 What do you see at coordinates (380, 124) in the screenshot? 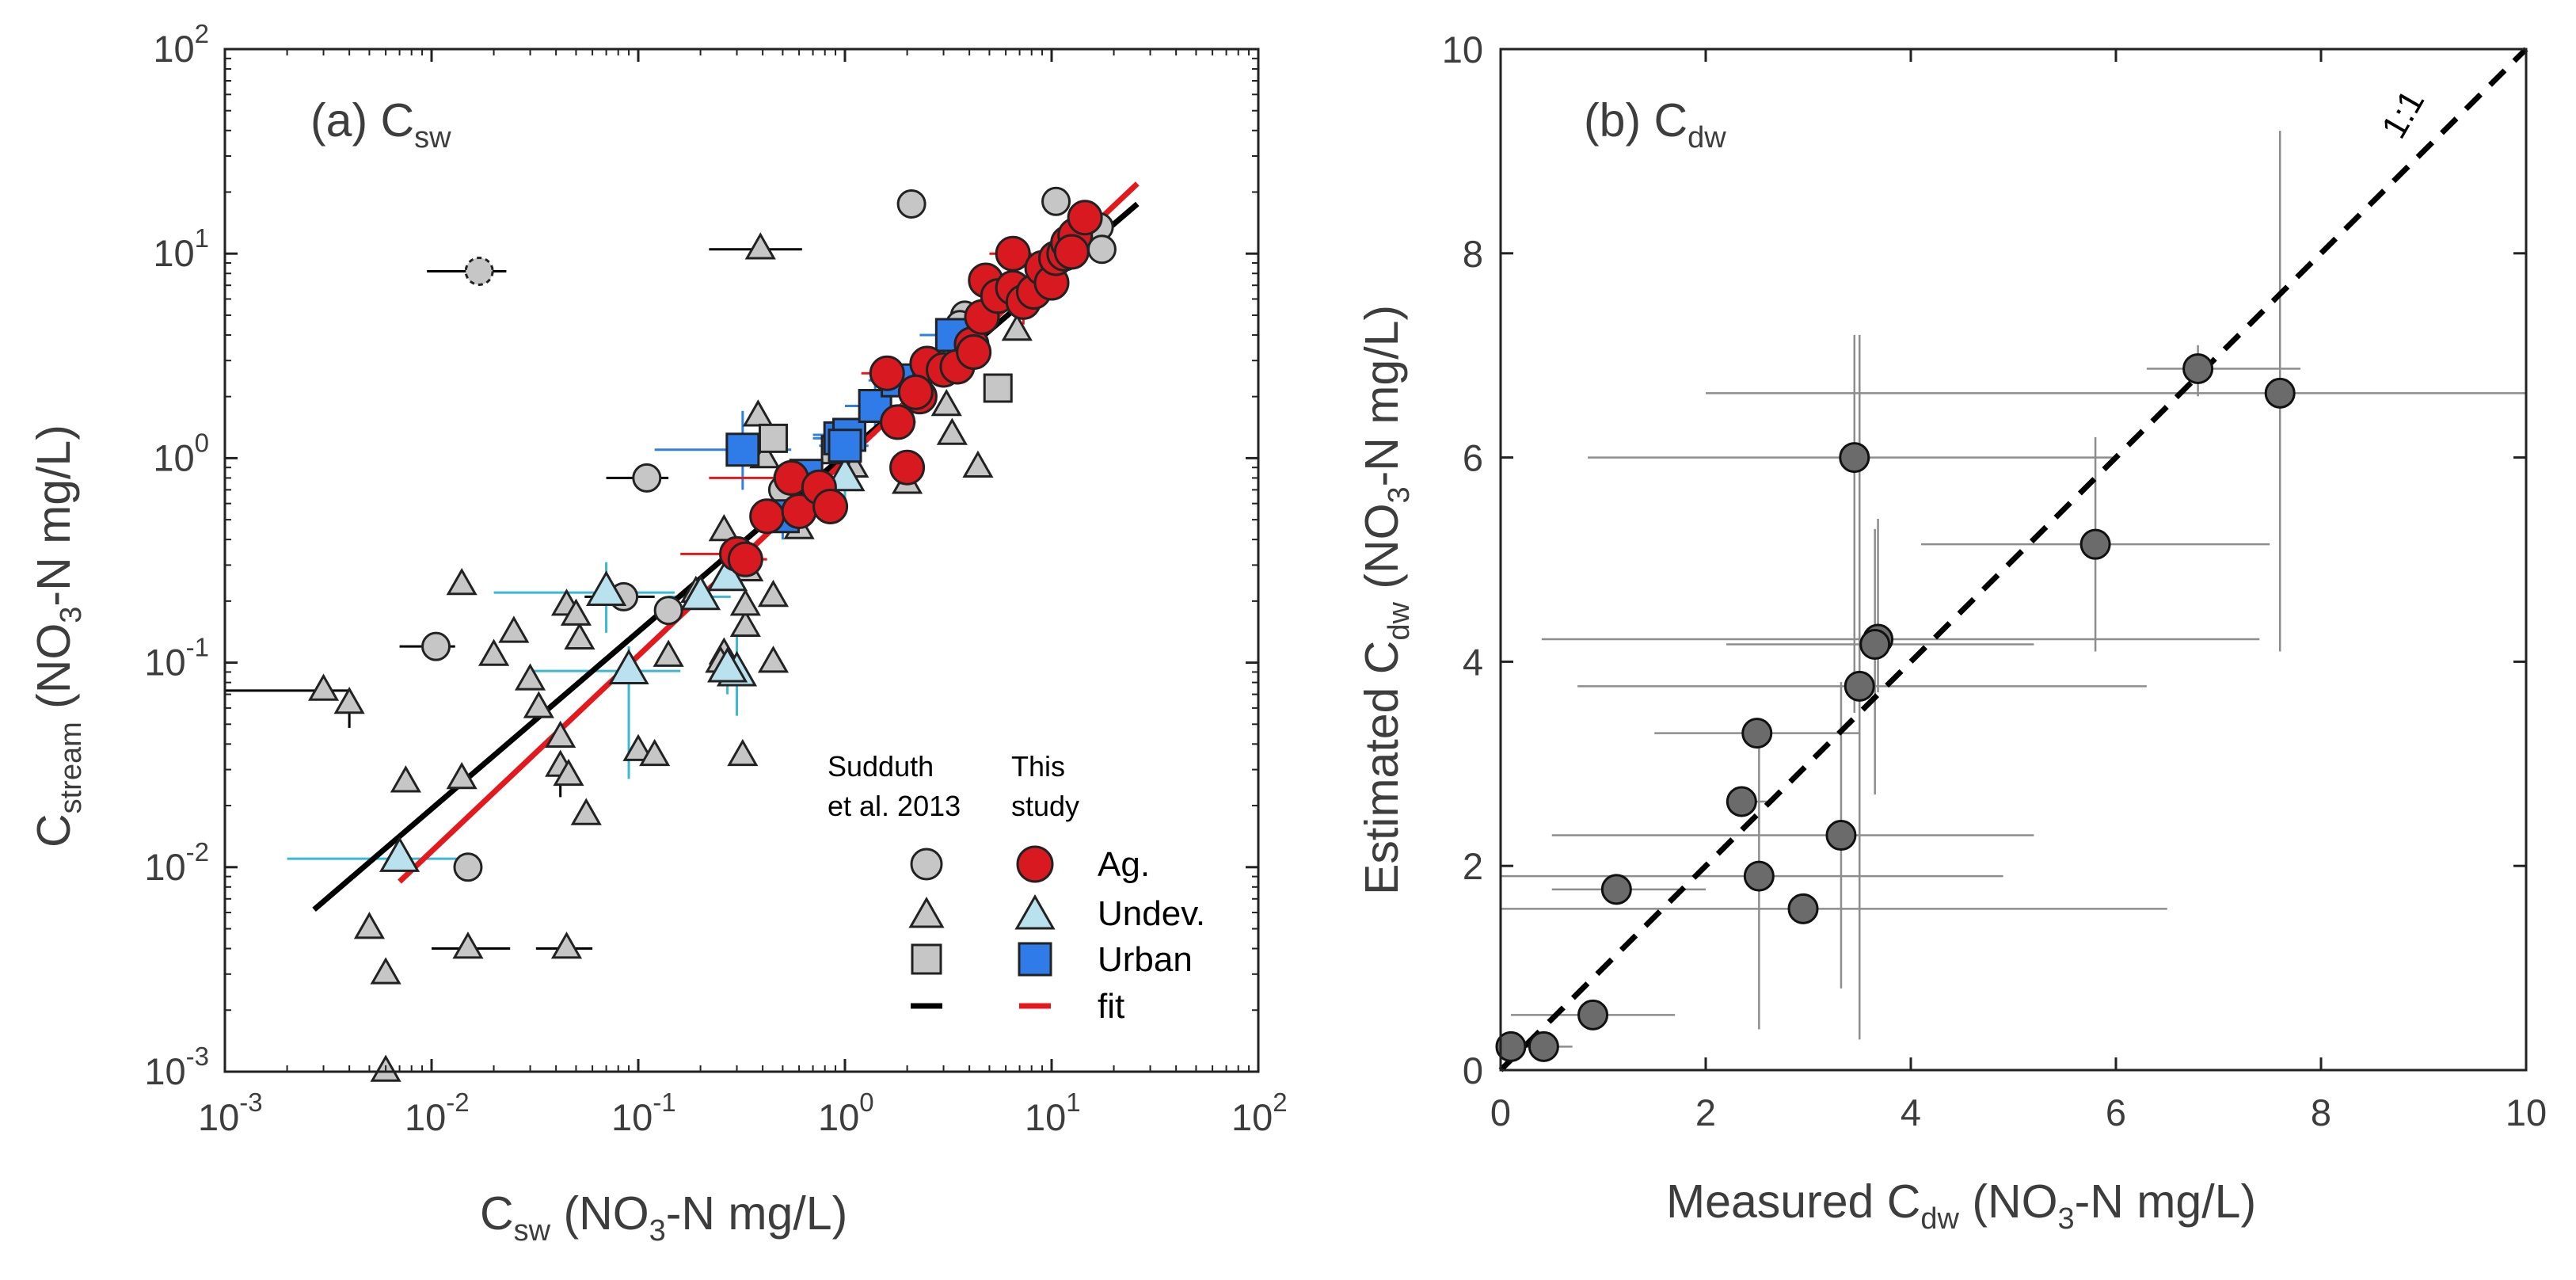
I see `panel-a-title: (a) Csw` at bounding box center [380, 124].